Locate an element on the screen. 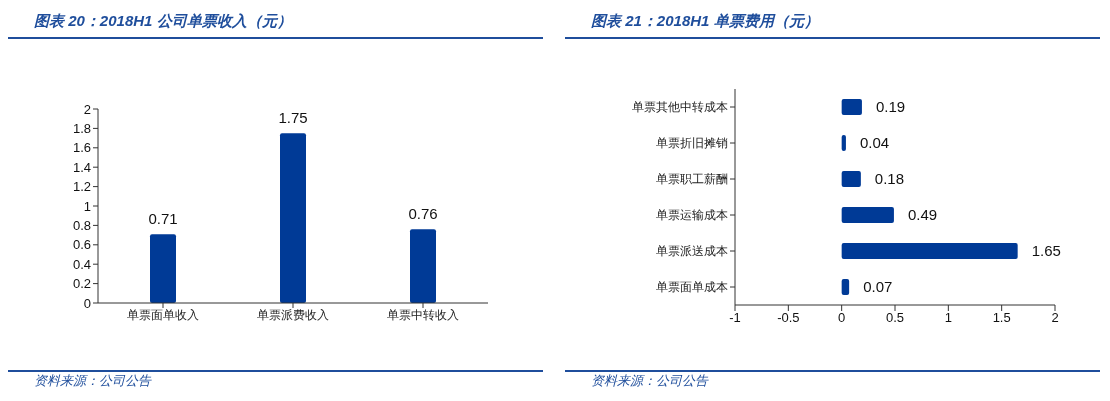 Image resolution: width=1110 pixels, height=401 pixels. y-tick-label: 1.4 is located at coordinates (81, 167).